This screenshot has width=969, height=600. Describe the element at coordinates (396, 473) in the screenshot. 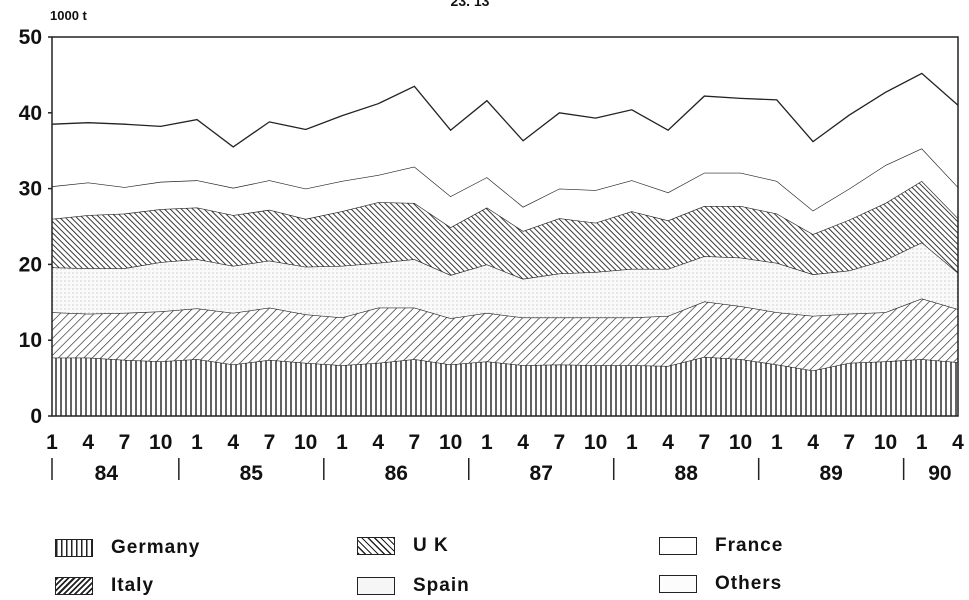

I see `year-label: 86` at that location.